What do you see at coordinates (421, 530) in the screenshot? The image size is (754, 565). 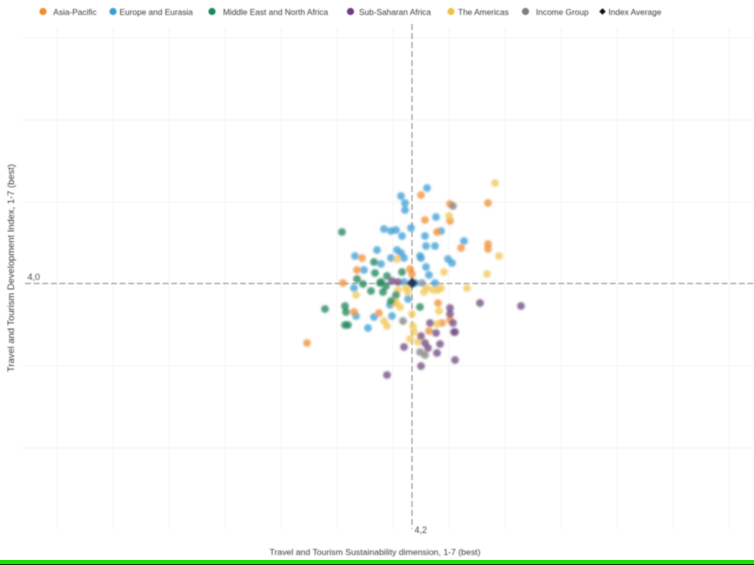 I see `svg-text: 4,2` at bounding box center [421, 530].